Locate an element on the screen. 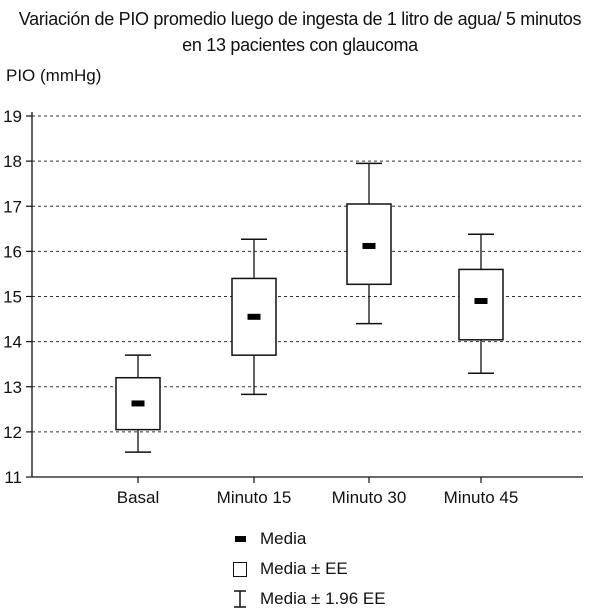 The height and width of the screenshot is (615, 600). y-tick-label-17: 17 is located at coordinates (12, 206).